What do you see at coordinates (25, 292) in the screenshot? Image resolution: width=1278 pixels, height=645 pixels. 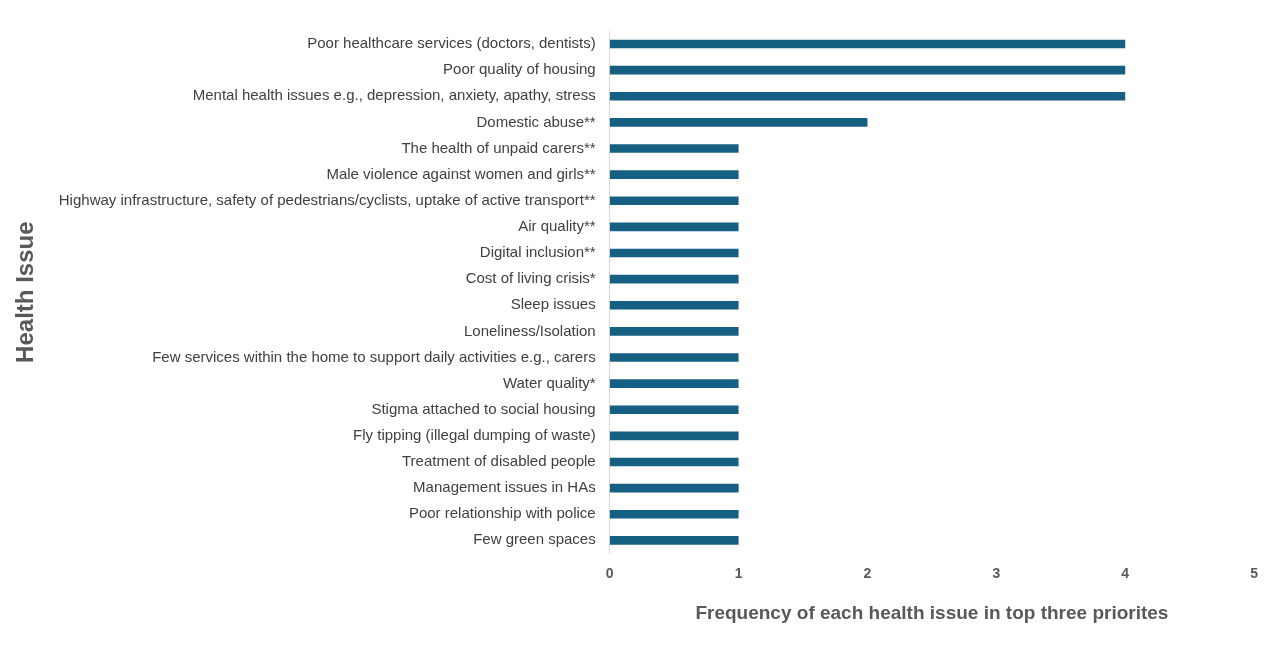 I see `y-axis-title: Health Issue` at bounding box center [25, 292].